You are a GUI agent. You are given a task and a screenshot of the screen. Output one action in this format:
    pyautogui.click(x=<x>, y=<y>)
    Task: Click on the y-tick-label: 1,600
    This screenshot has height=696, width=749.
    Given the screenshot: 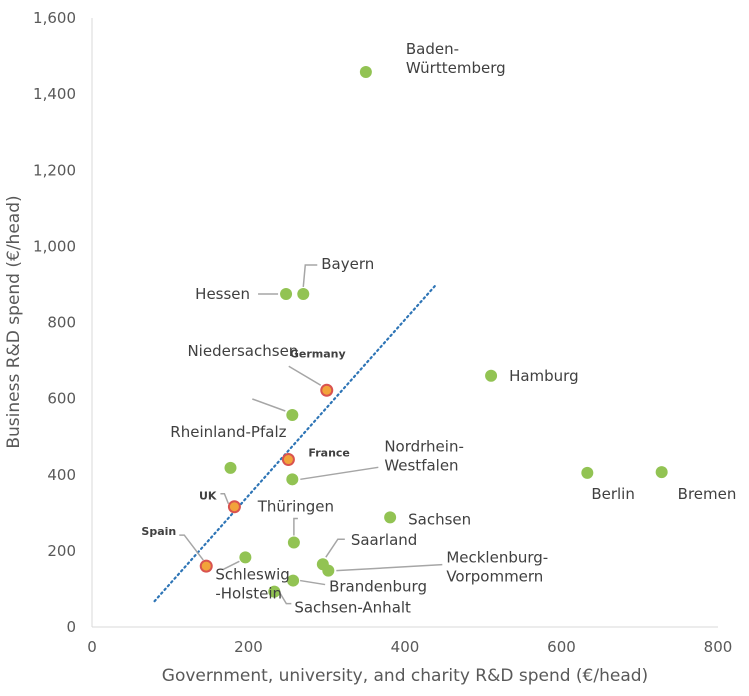 What is the action you would take?
    pyautogui.click(x=54, y=18)
    